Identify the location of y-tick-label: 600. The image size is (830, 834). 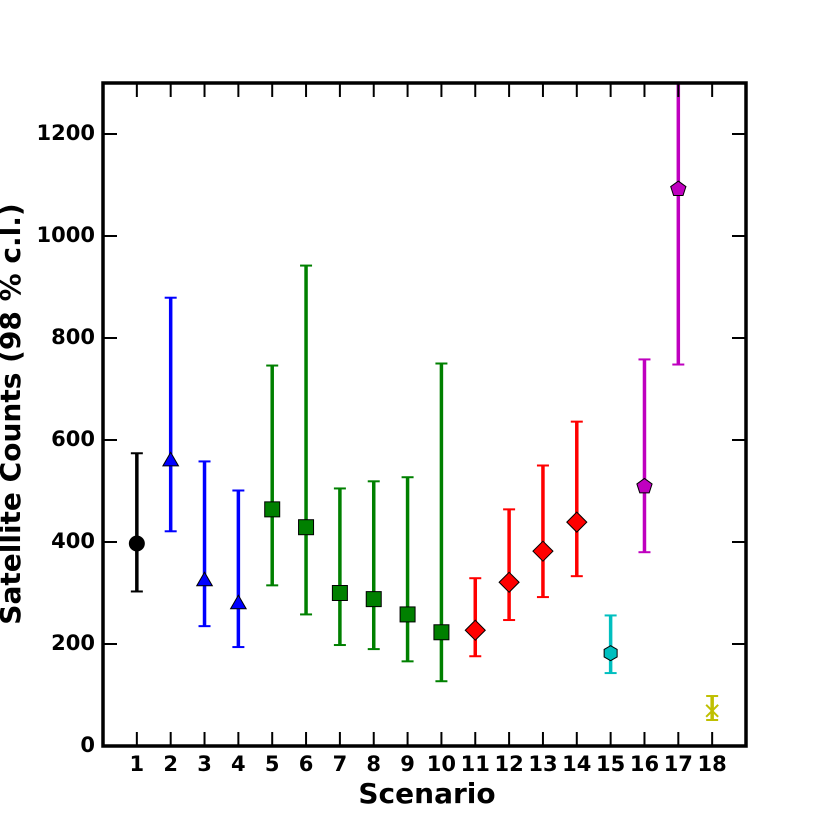
(73, 439).